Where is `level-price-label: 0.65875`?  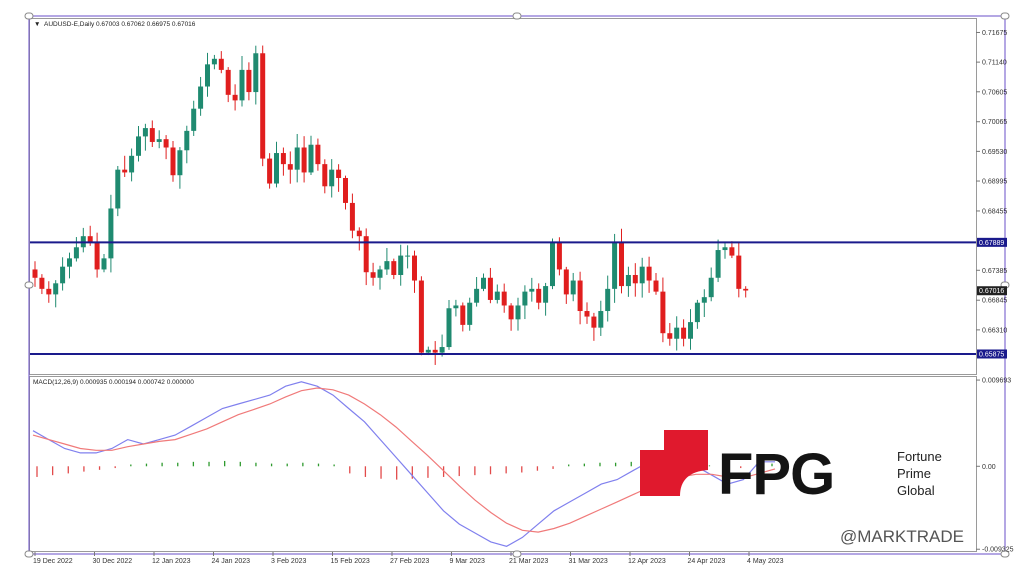
level-price-label: 0.65875 is located at coordinates (991, 354).